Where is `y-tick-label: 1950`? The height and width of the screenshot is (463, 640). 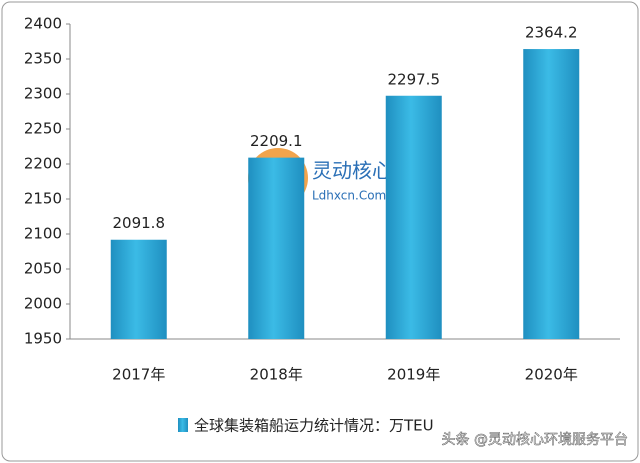 y-tick-label: 1950 is located at coordinates (43, 339).